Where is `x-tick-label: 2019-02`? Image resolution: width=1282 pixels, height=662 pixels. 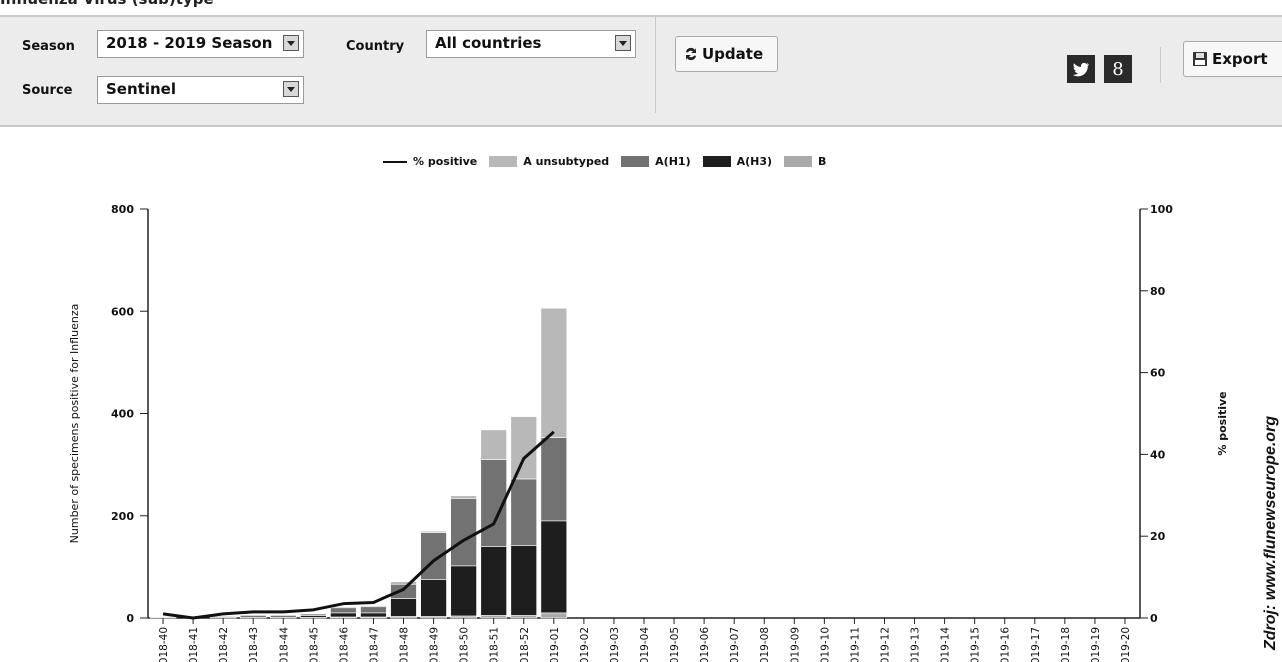
x-tick-label: 2019-02 is located at coordinates (585, 644).